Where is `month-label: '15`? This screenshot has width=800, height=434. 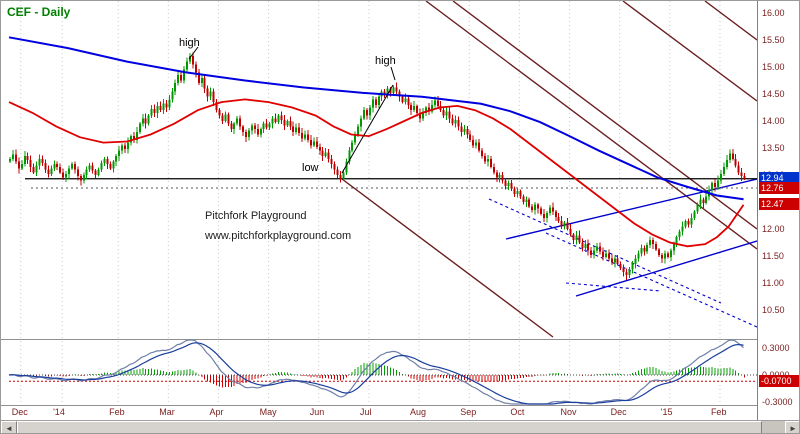 month-label: '15 is located at coordinates (666, 412).